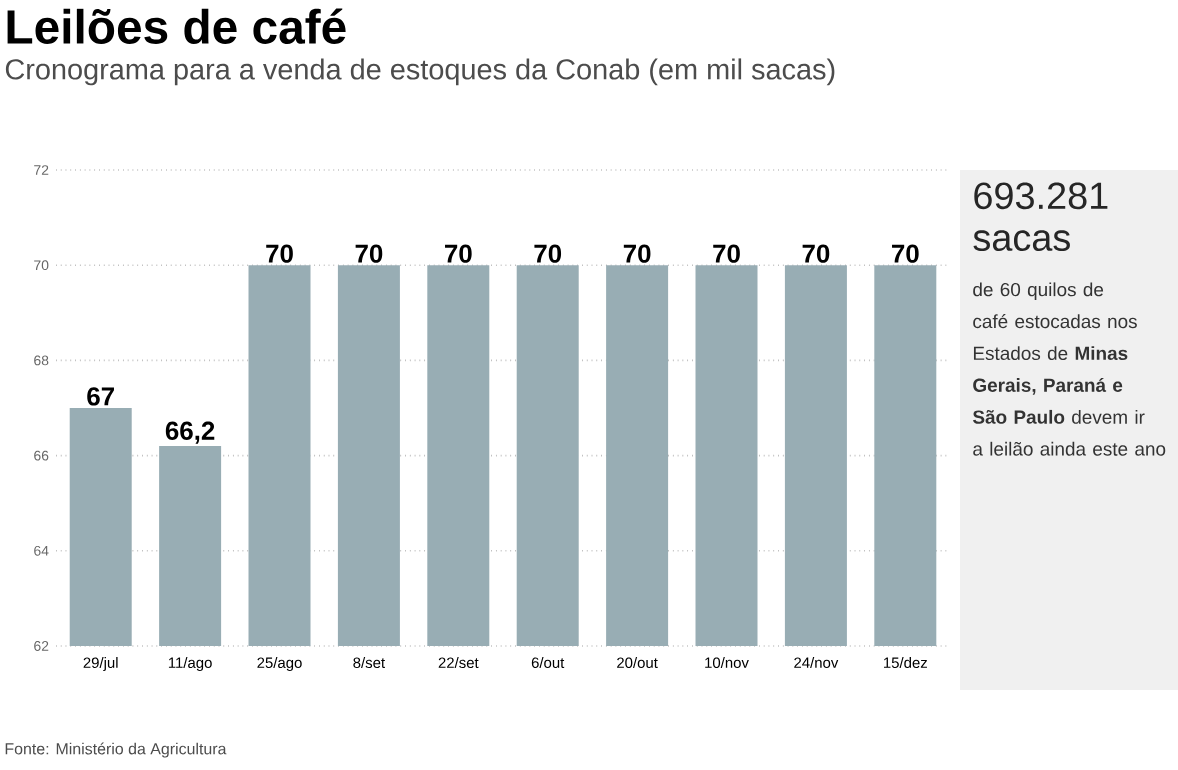 This screenshot has height=770, width=1178. I want to click on text: de 60 quilos de café estocadas nos Estados de Minas Gerais, Paraná e São Paulo devem ir a leilão ainda este ano, so click(1069, 369).